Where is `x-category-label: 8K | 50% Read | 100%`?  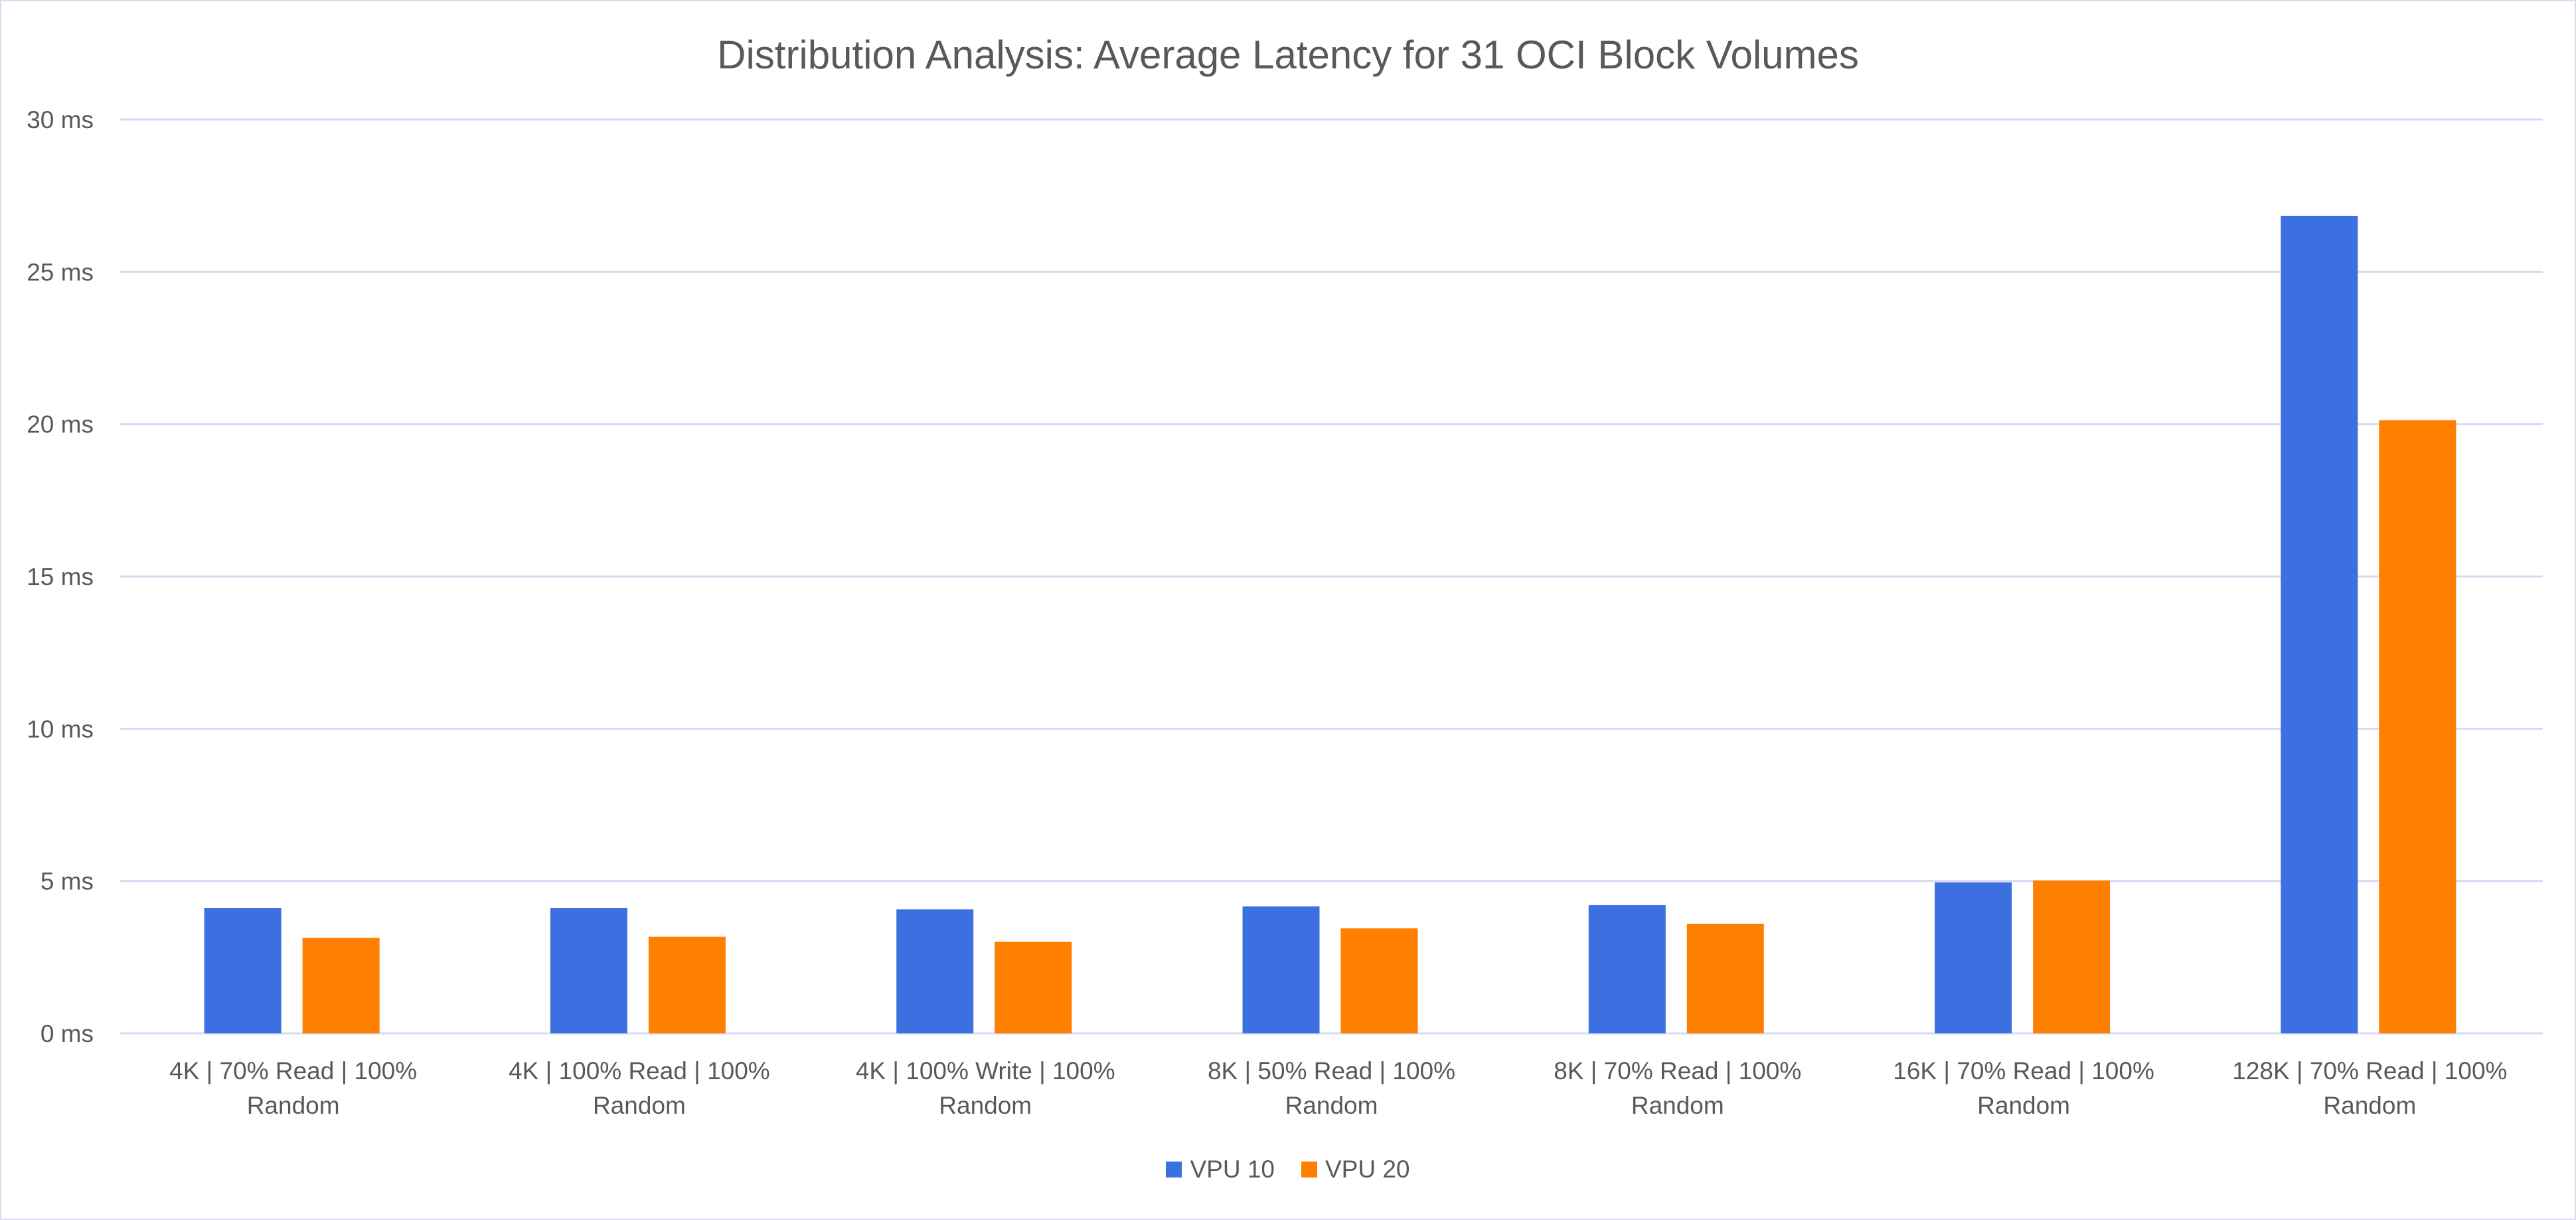 x-category-label: 8K | 50% Read | 100% is located at coordinates (1331, 1071).